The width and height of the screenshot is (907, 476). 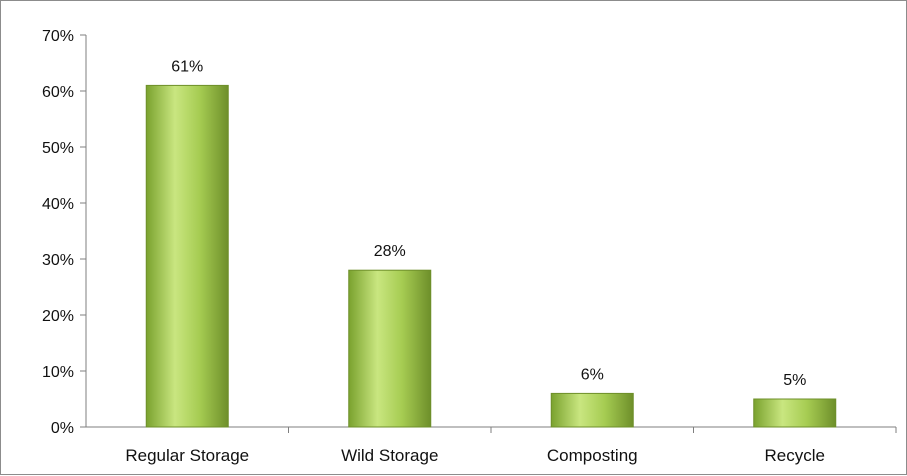 What do you see at coordinates (58, 204) in the screenshot?
I see `y-tick-label: 40%` at bounding box center [58, 204].